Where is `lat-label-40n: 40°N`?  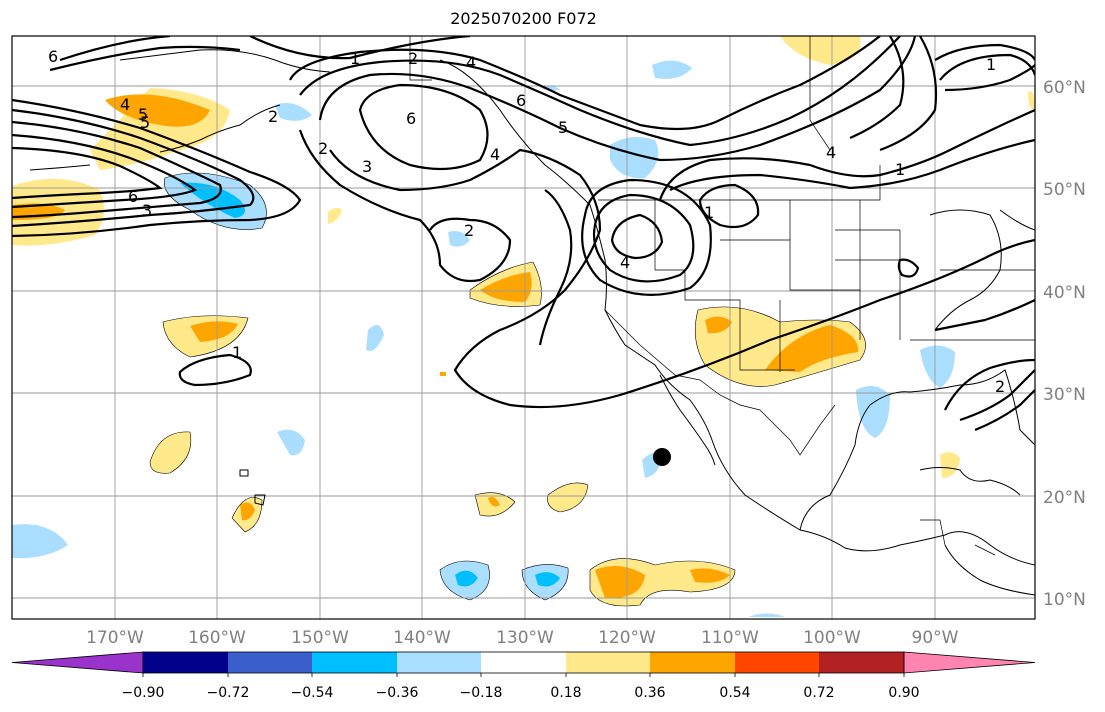 lat-label-40n: 40°N is located at coordinates (1064, 293).